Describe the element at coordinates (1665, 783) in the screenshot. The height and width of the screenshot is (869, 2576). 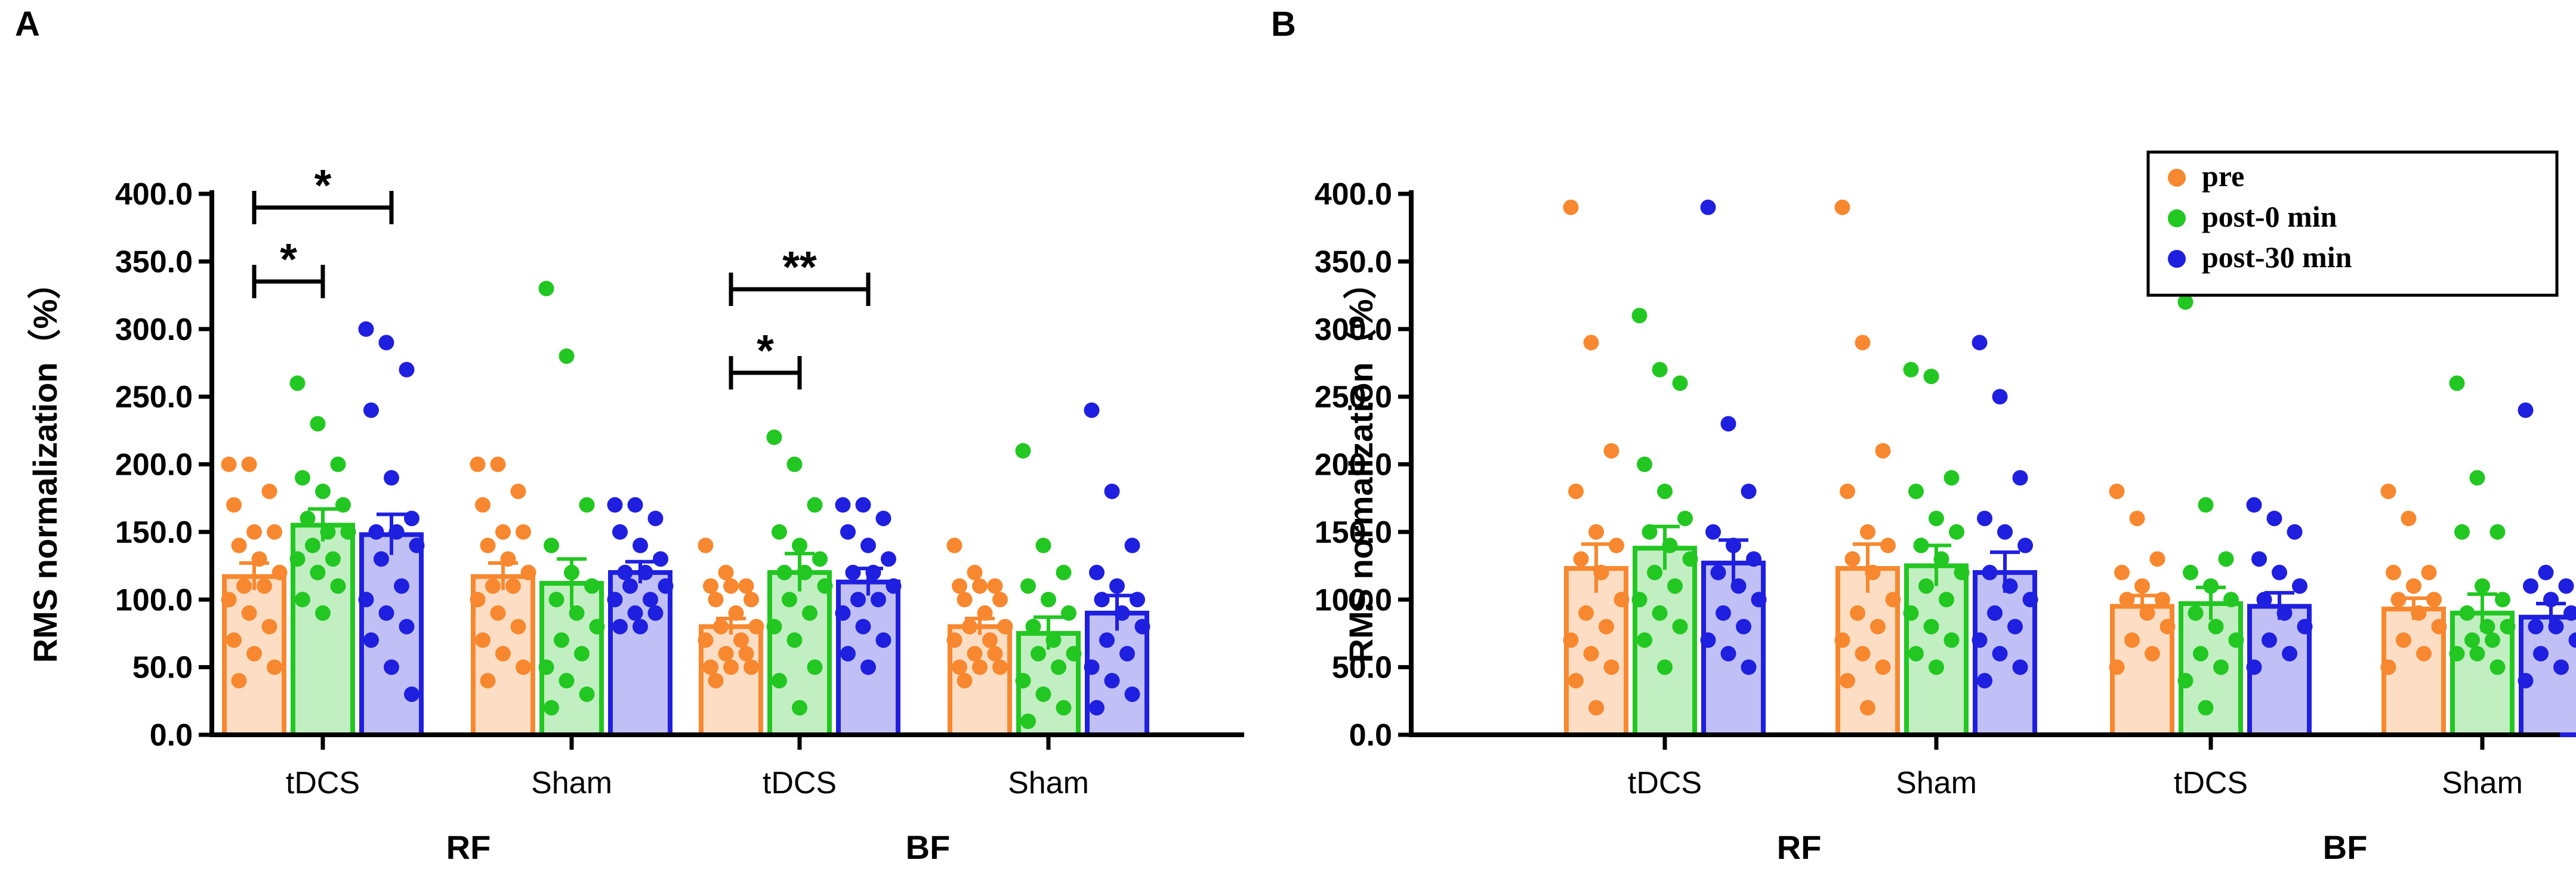
I see `category-label: tDCS` at that location.